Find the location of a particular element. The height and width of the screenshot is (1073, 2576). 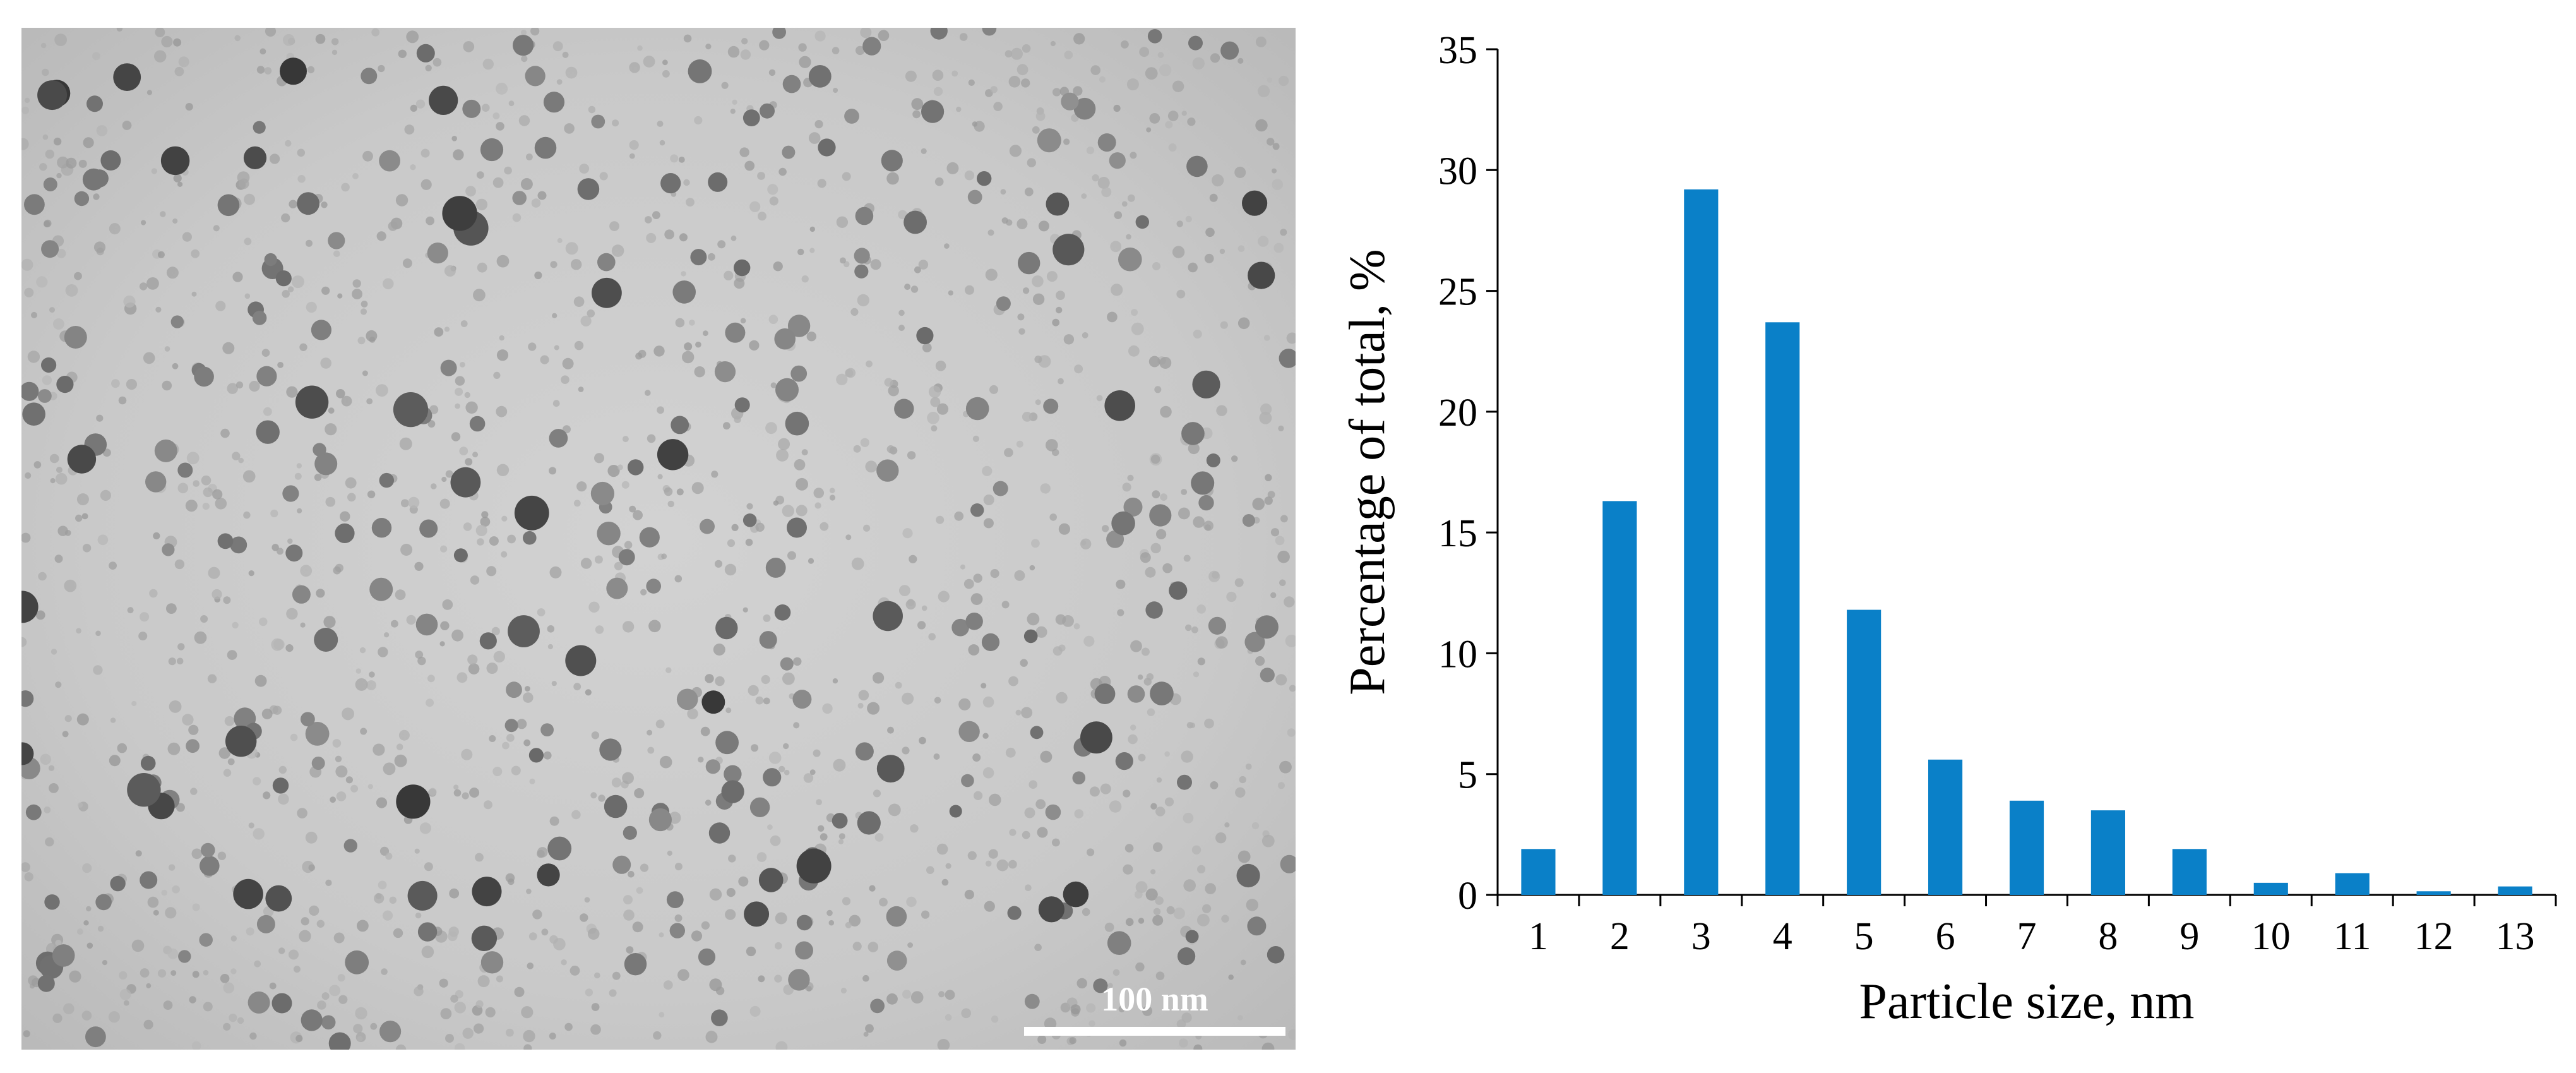

x-tick-label: 8 is located at coordinates (2108, 936).